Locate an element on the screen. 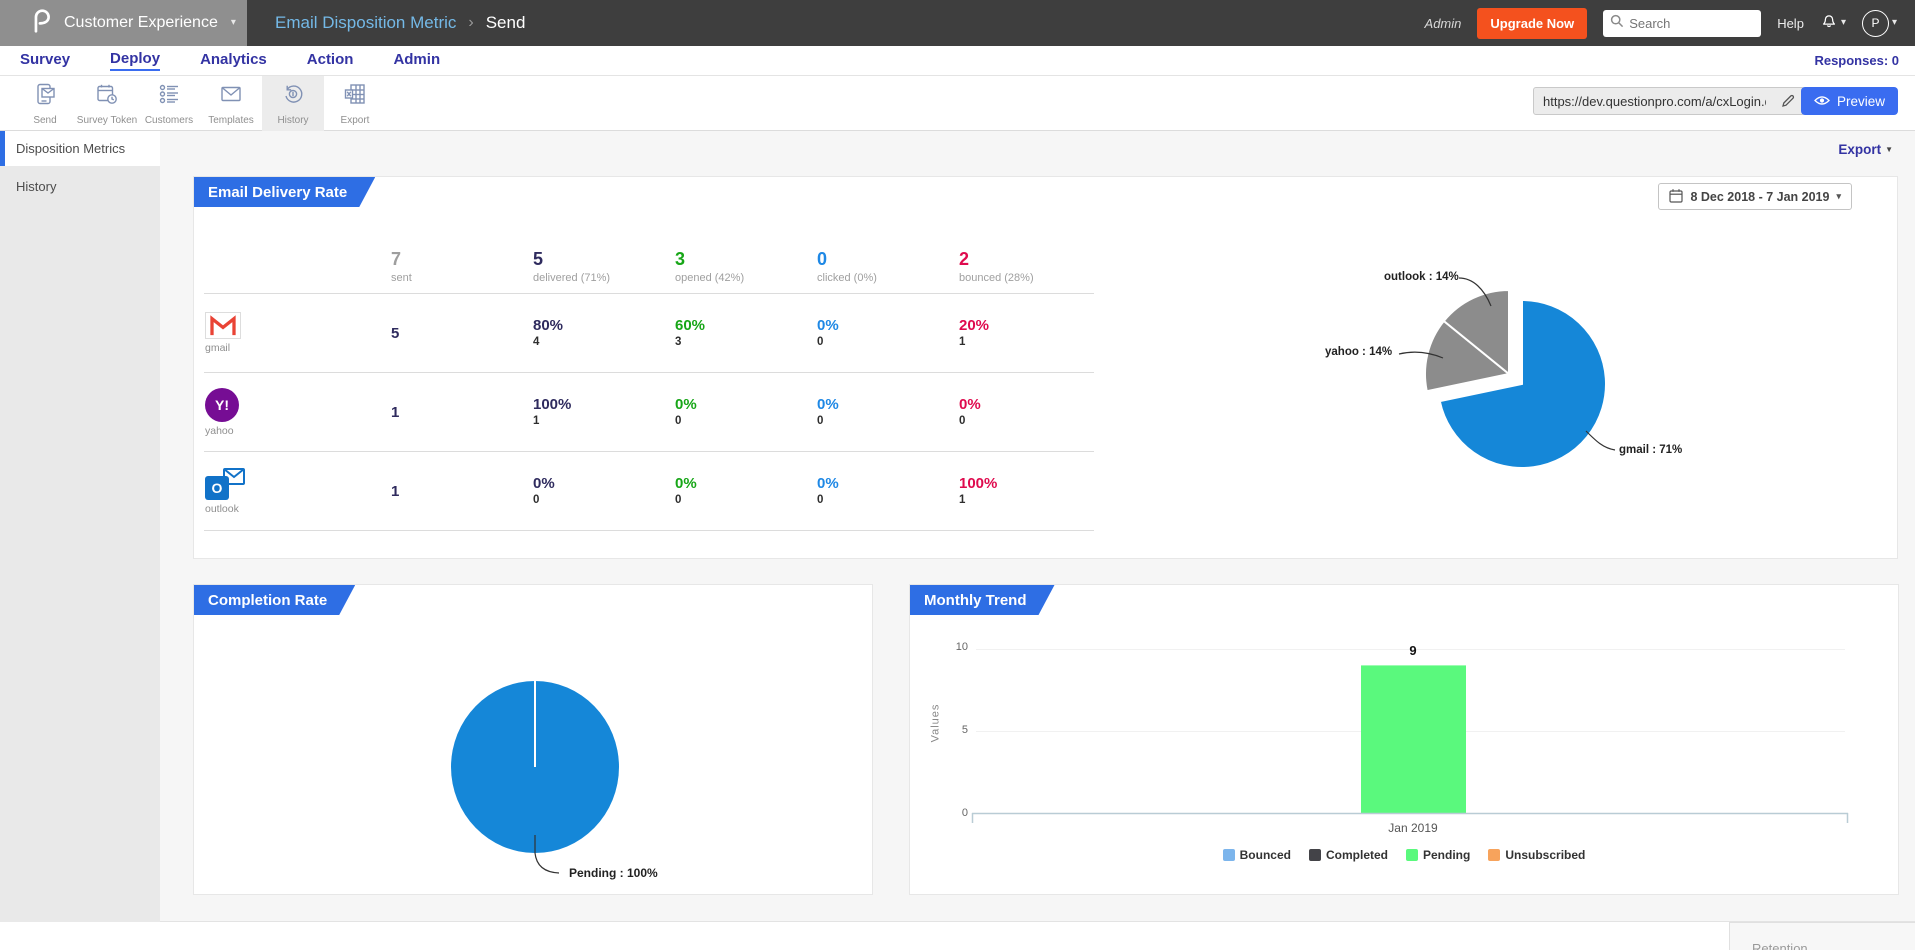  date-range-label: 8 Dec 2018 - 7 Jan 2019 is located at coordinates (1760, 196).